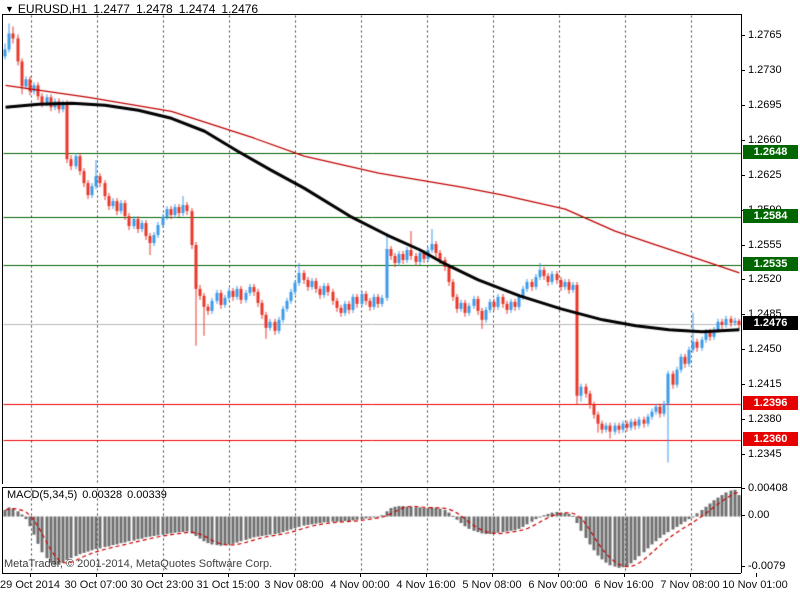 This screenshot has width=800, height=600. Describe the element at coordinates (770, 323) in the screenshot. I see `price-tag-current: 1.2476` at that location.